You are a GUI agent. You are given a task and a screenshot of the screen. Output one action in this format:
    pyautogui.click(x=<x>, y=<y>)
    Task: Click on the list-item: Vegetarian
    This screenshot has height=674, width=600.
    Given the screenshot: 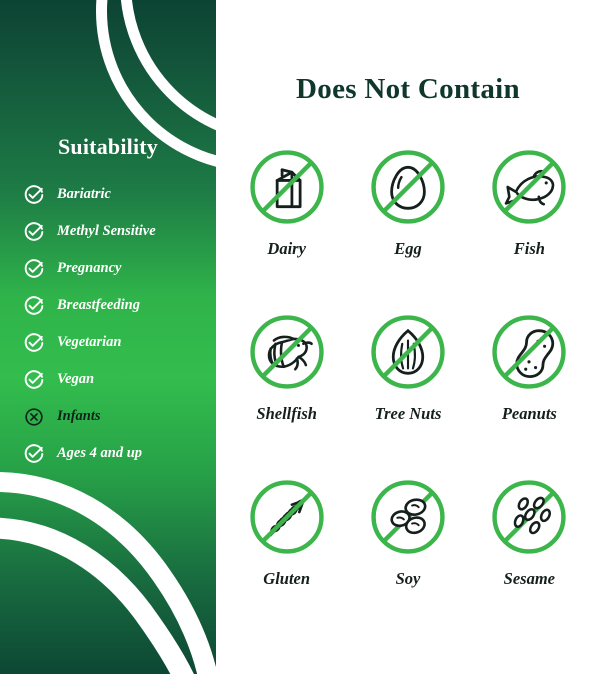 What is the action you would take?
    pyautogui.click(x=120, y=342)
    